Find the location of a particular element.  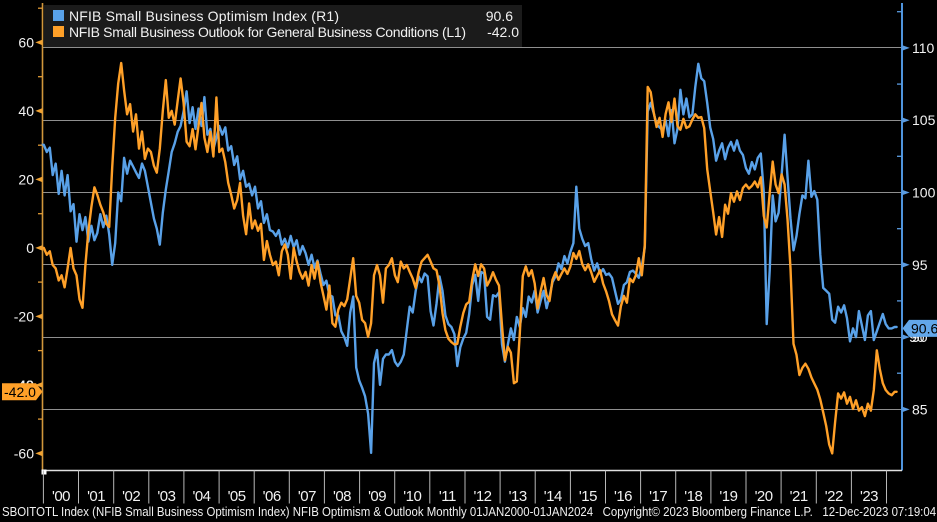

svg-text: '19 is located at coordinates (728, 496).